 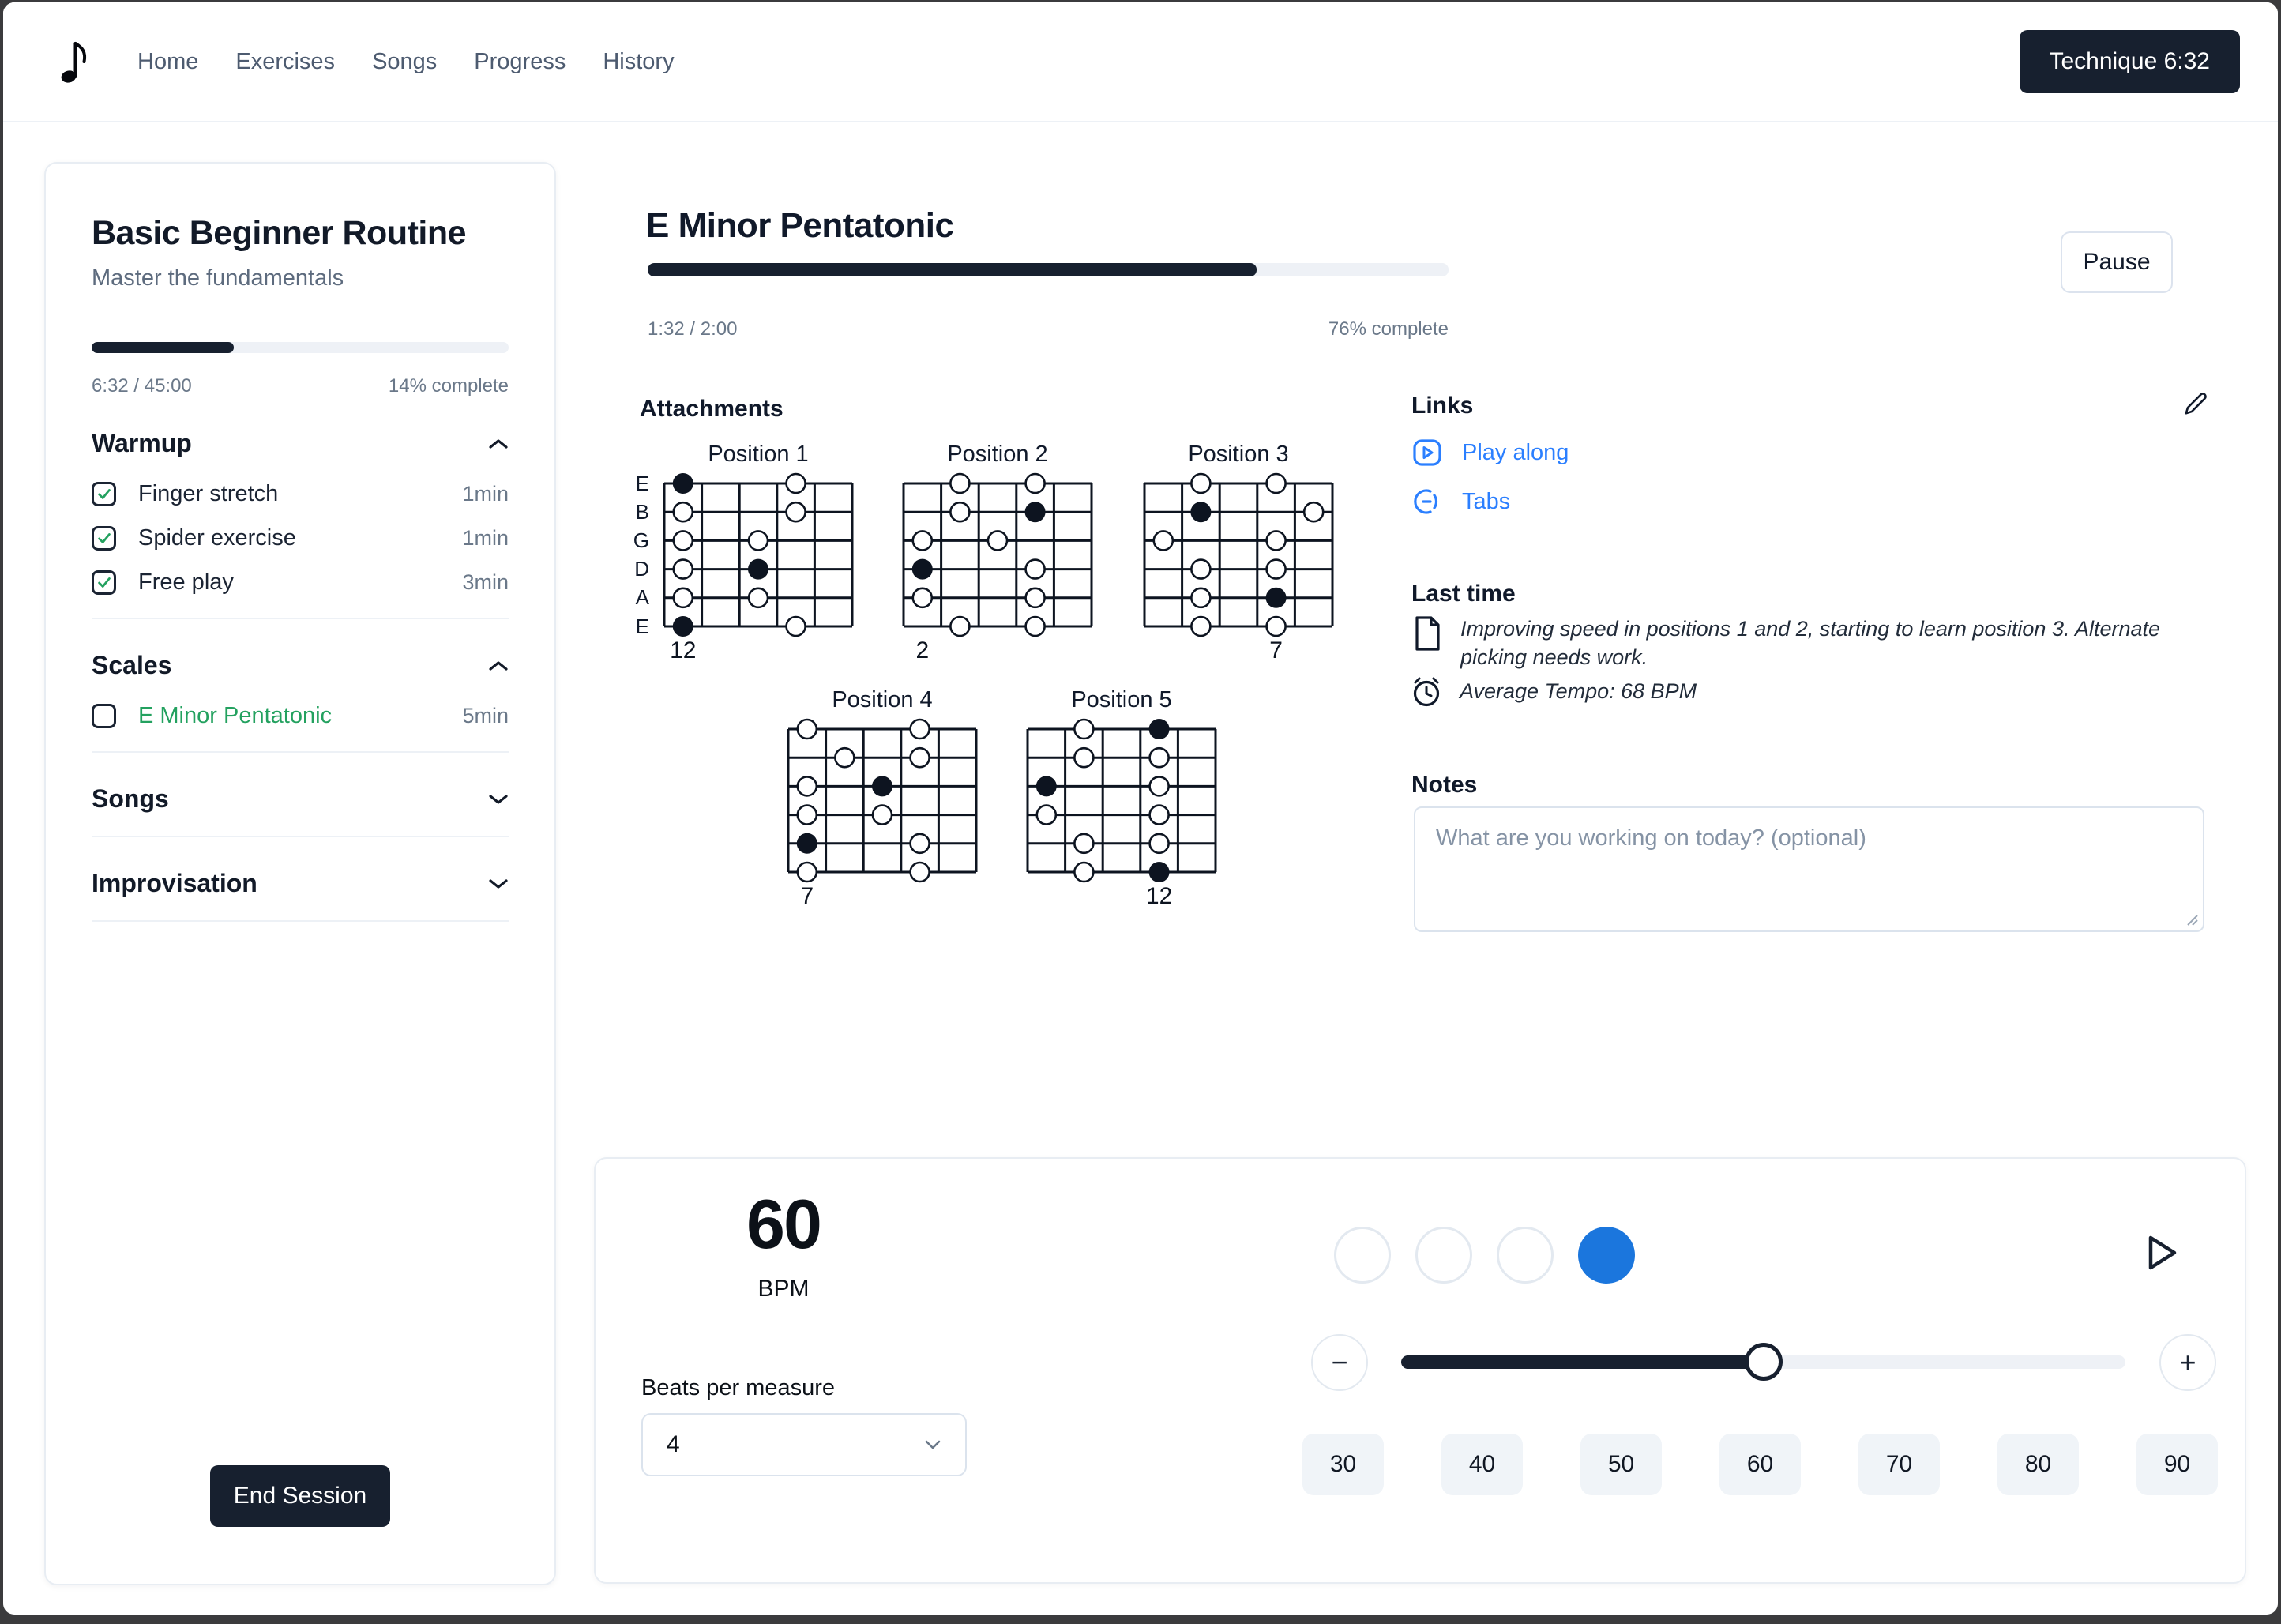 I want to click on link-label: Play along, so click(x=1515, y=452).